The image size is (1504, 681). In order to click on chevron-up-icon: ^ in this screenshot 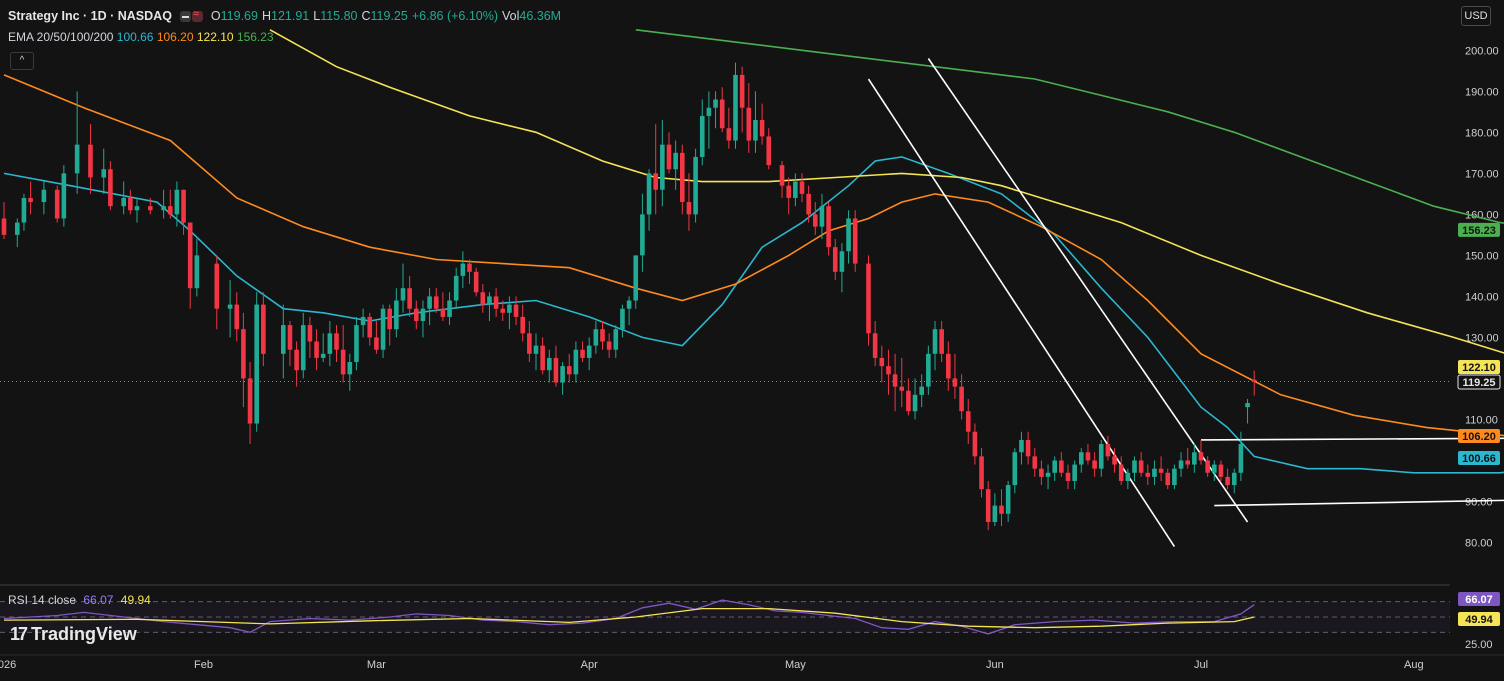, I will do `click(22, 60)`.